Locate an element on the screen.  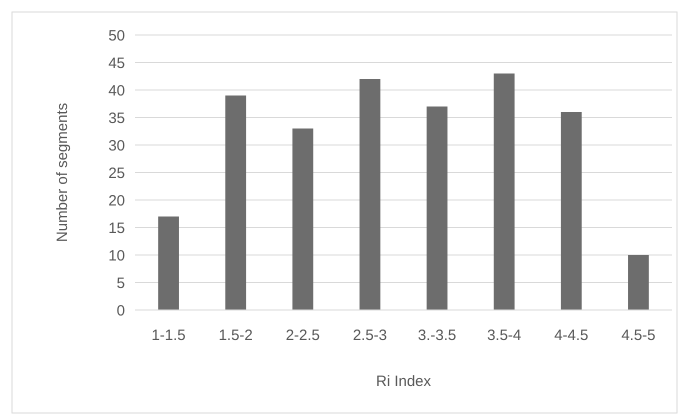
y-tick-label: 50 is located at coordinates (116, 35).